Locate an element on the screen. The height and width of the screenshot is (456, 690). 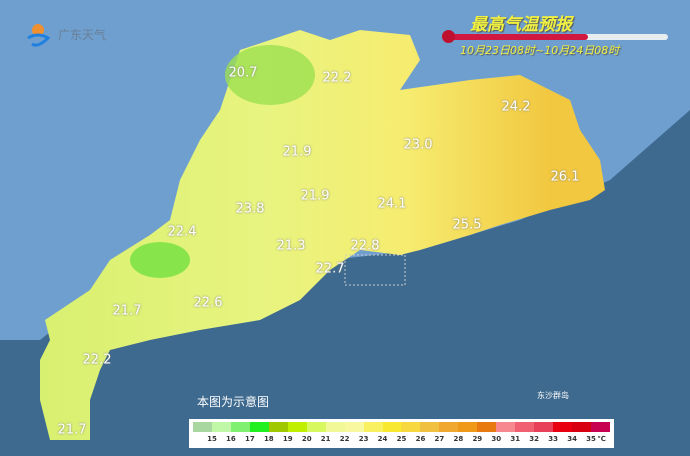
thermometer-bar is located at coordinates (555, 36).